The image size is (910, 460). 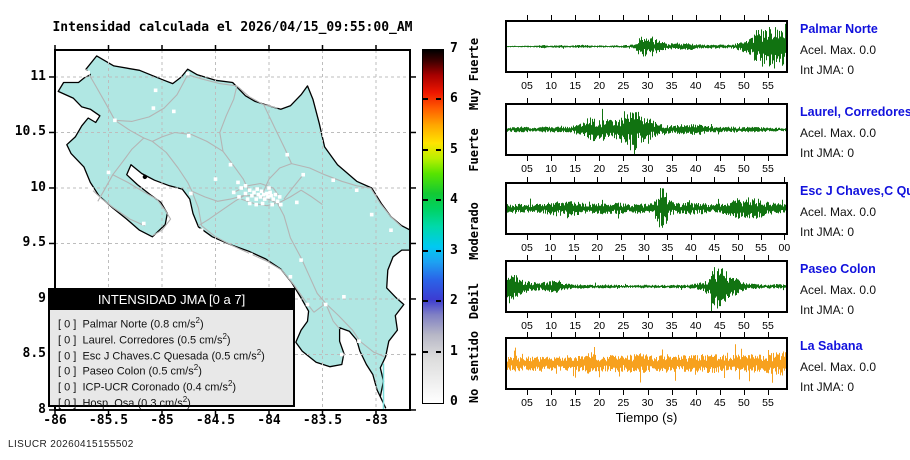 I want to click on station-name: Palmar Norte, so click(x=839, y=29).